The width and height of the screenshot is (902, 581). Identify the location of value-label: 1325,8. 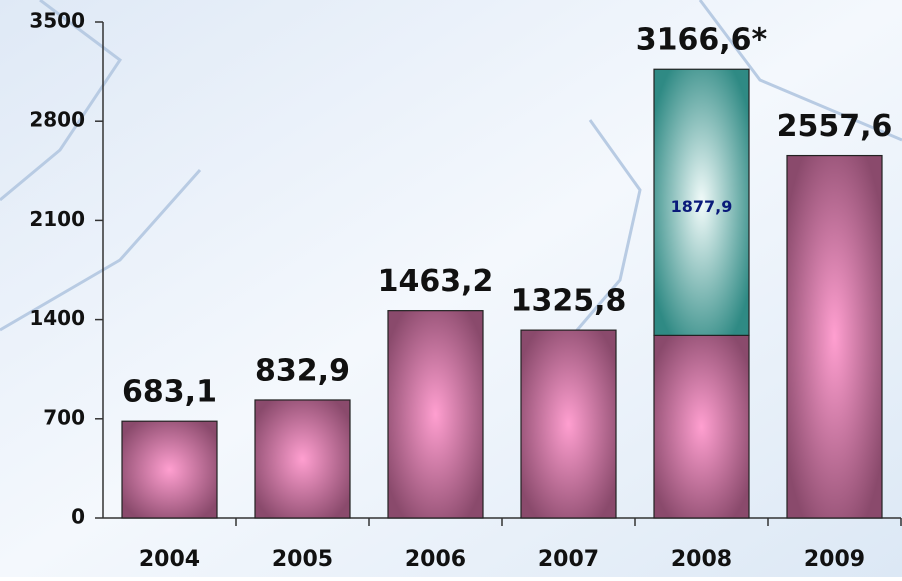
(569, 301).